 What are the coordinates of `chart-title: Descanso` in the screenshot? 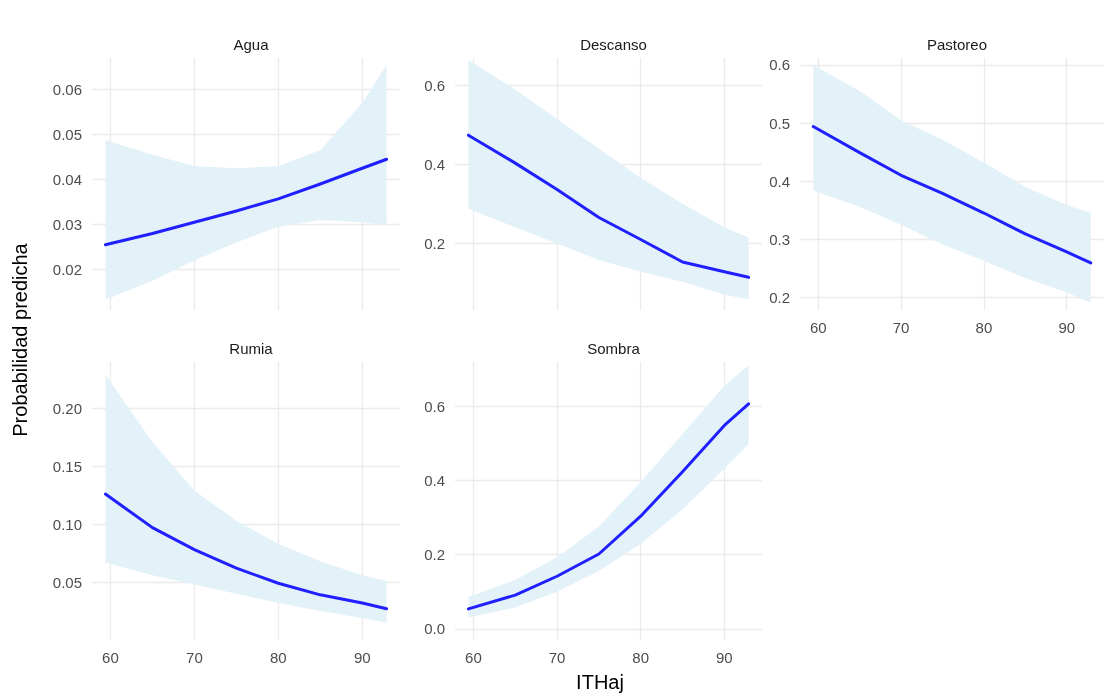 It's located at (613, 44).